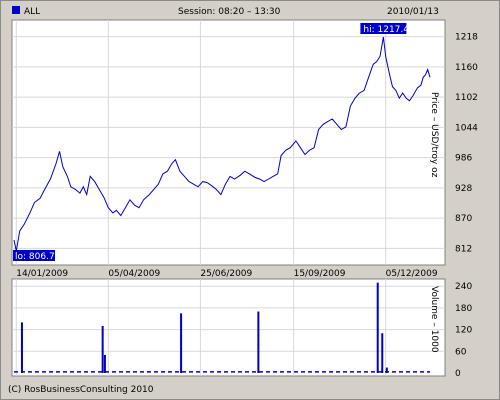  What do you see at coordinates (461, 352) in the screenshot?
I see `volume-tick-label: 60` at bounding box center [461, 352].